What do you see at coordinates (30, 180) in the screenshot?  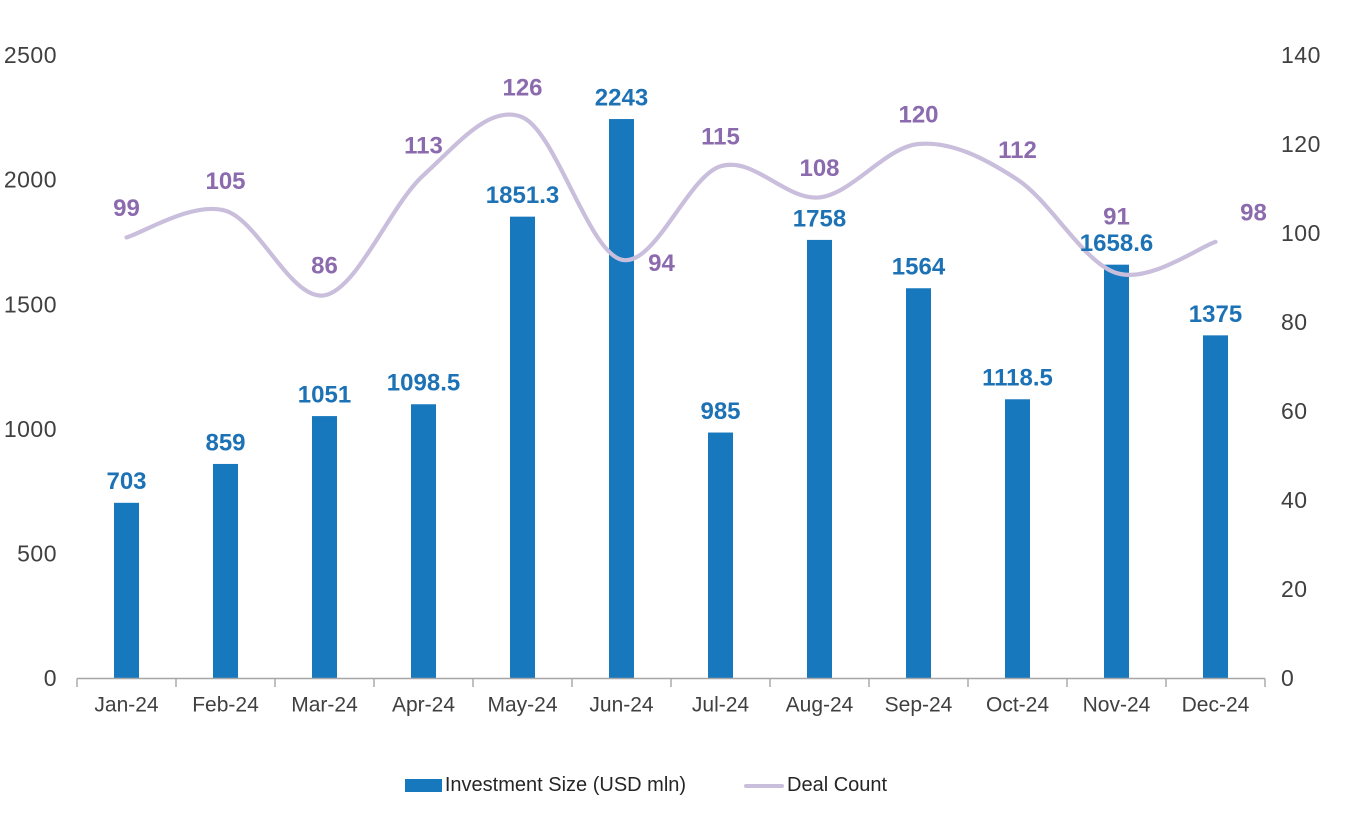 I see `left-axis-label: 2000` at bounding box center [30, 180].